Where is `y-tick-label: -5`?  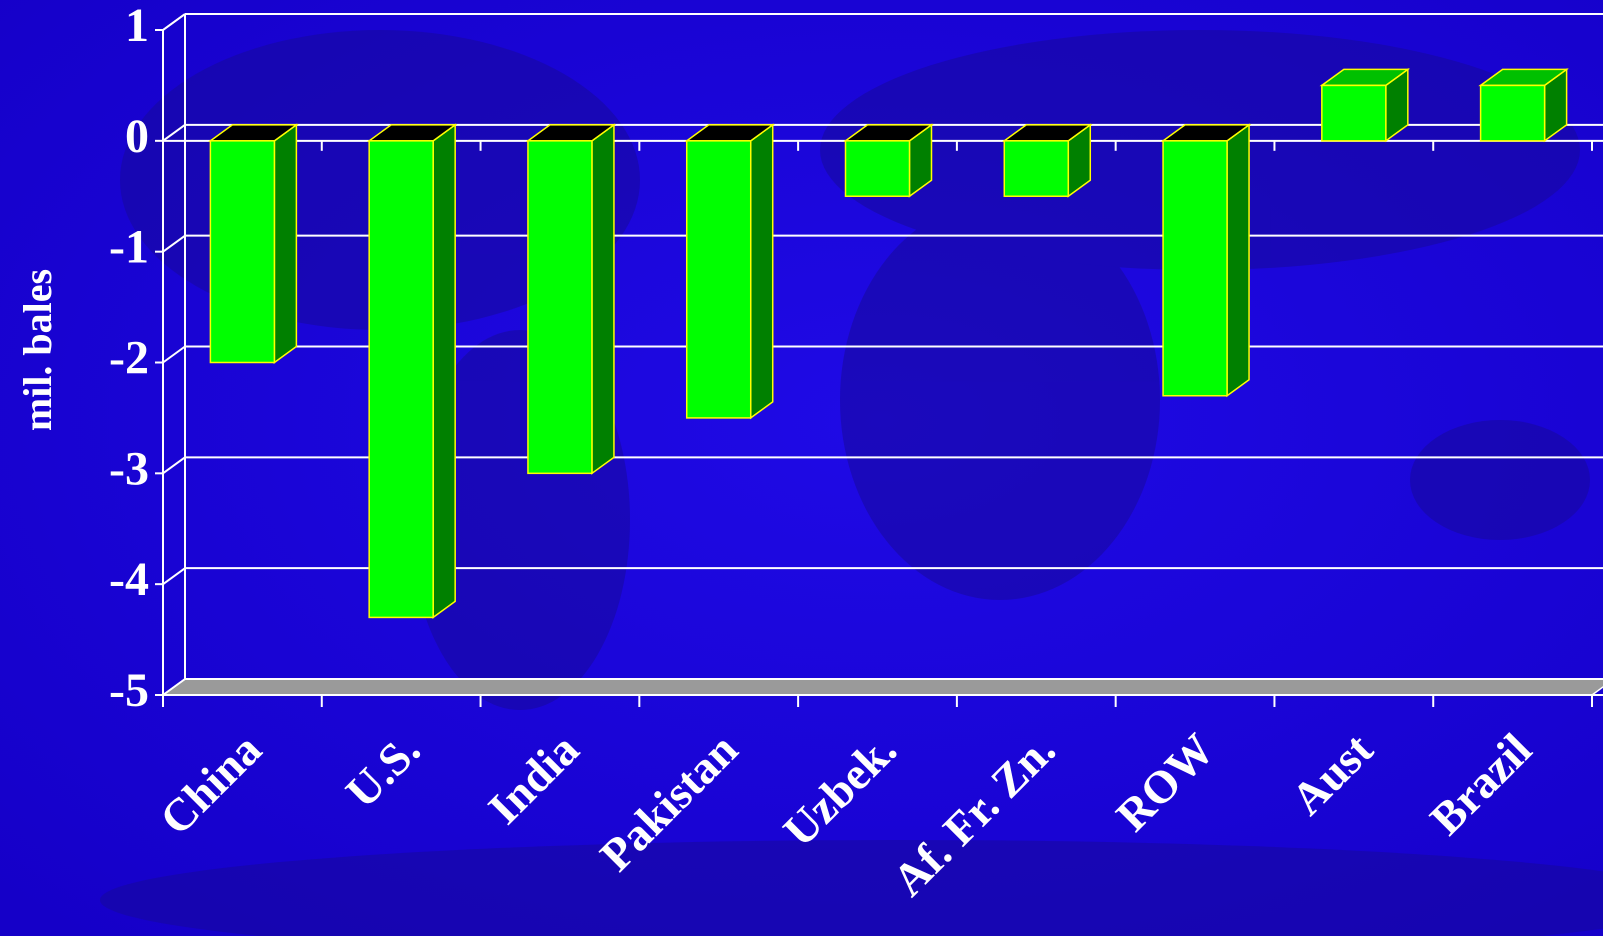 y-tick-label: -5 is located at coordinates (129, 690).